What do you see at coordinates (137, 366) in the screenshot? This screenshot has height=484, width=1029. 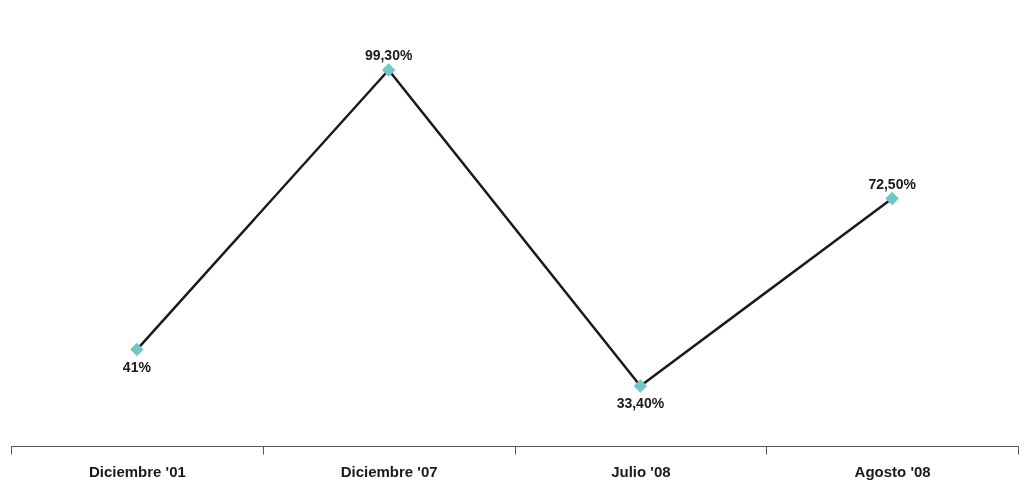 I see `data-label: 41%` at bounding box center [137, 366].